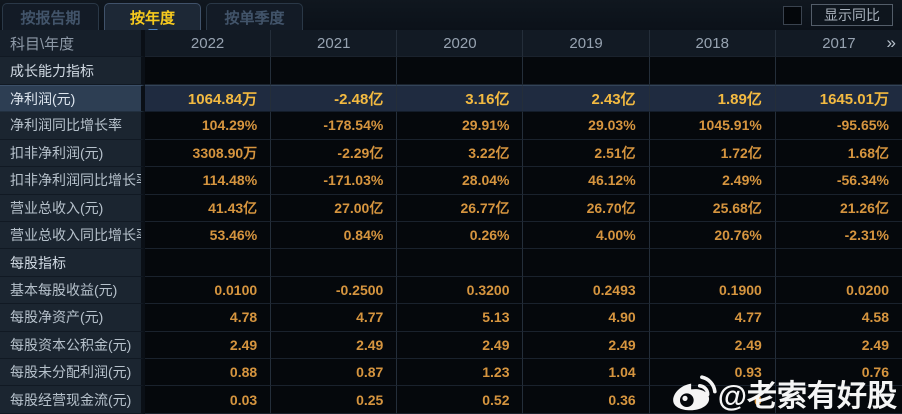  What do you see at coordinates (72, 345) in the screenshot?
I see `row-label: 每股资本公积金(元)` at bounding box center [72, 345].